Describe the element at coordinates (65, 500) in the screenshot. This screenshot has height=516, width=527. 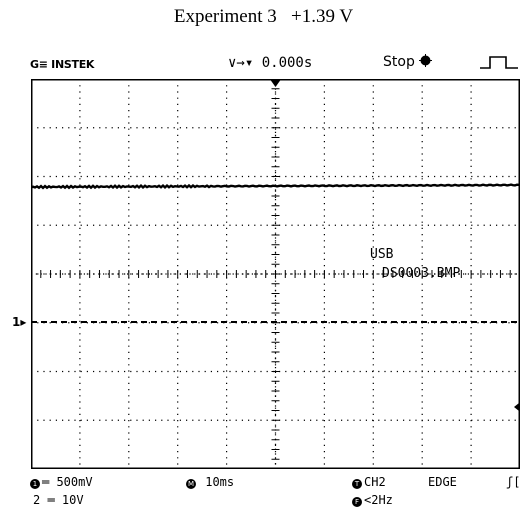
I see `ch2-scale-value: ═ 10V` at that location.